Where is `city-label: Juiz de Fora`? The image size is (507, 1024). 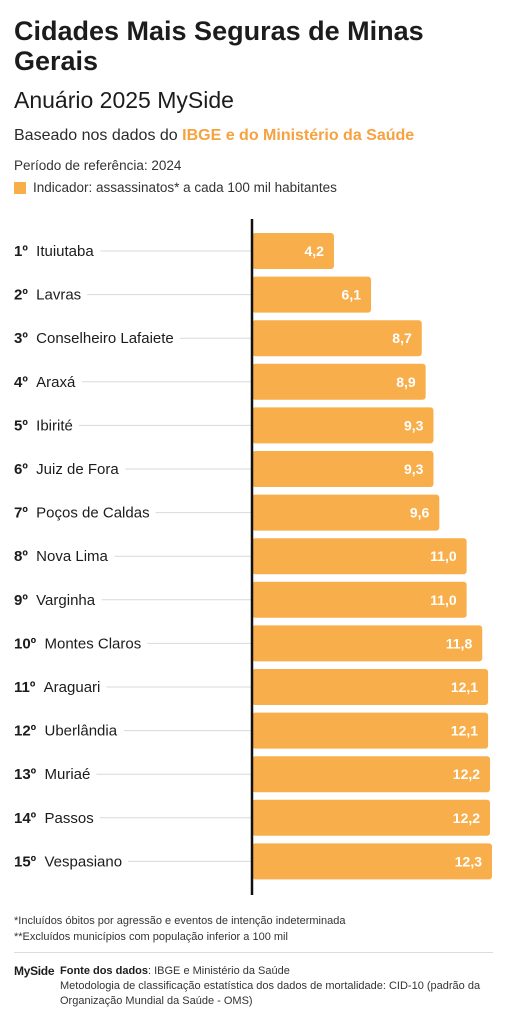 city-label: Juiz de Fora is located at coordinates (74, 469).